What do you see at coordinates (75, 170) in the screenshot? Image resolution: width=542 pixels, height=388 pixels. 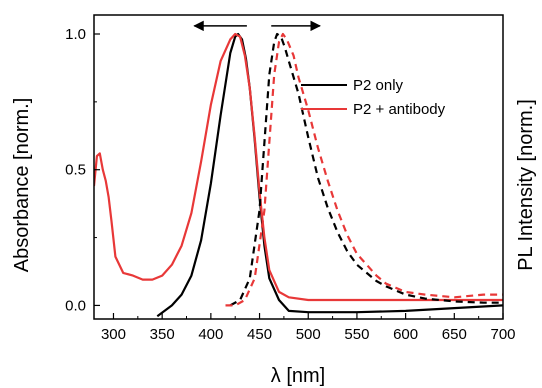 I see `y-tick-label: 0.5` at bounding box center [75, 170].